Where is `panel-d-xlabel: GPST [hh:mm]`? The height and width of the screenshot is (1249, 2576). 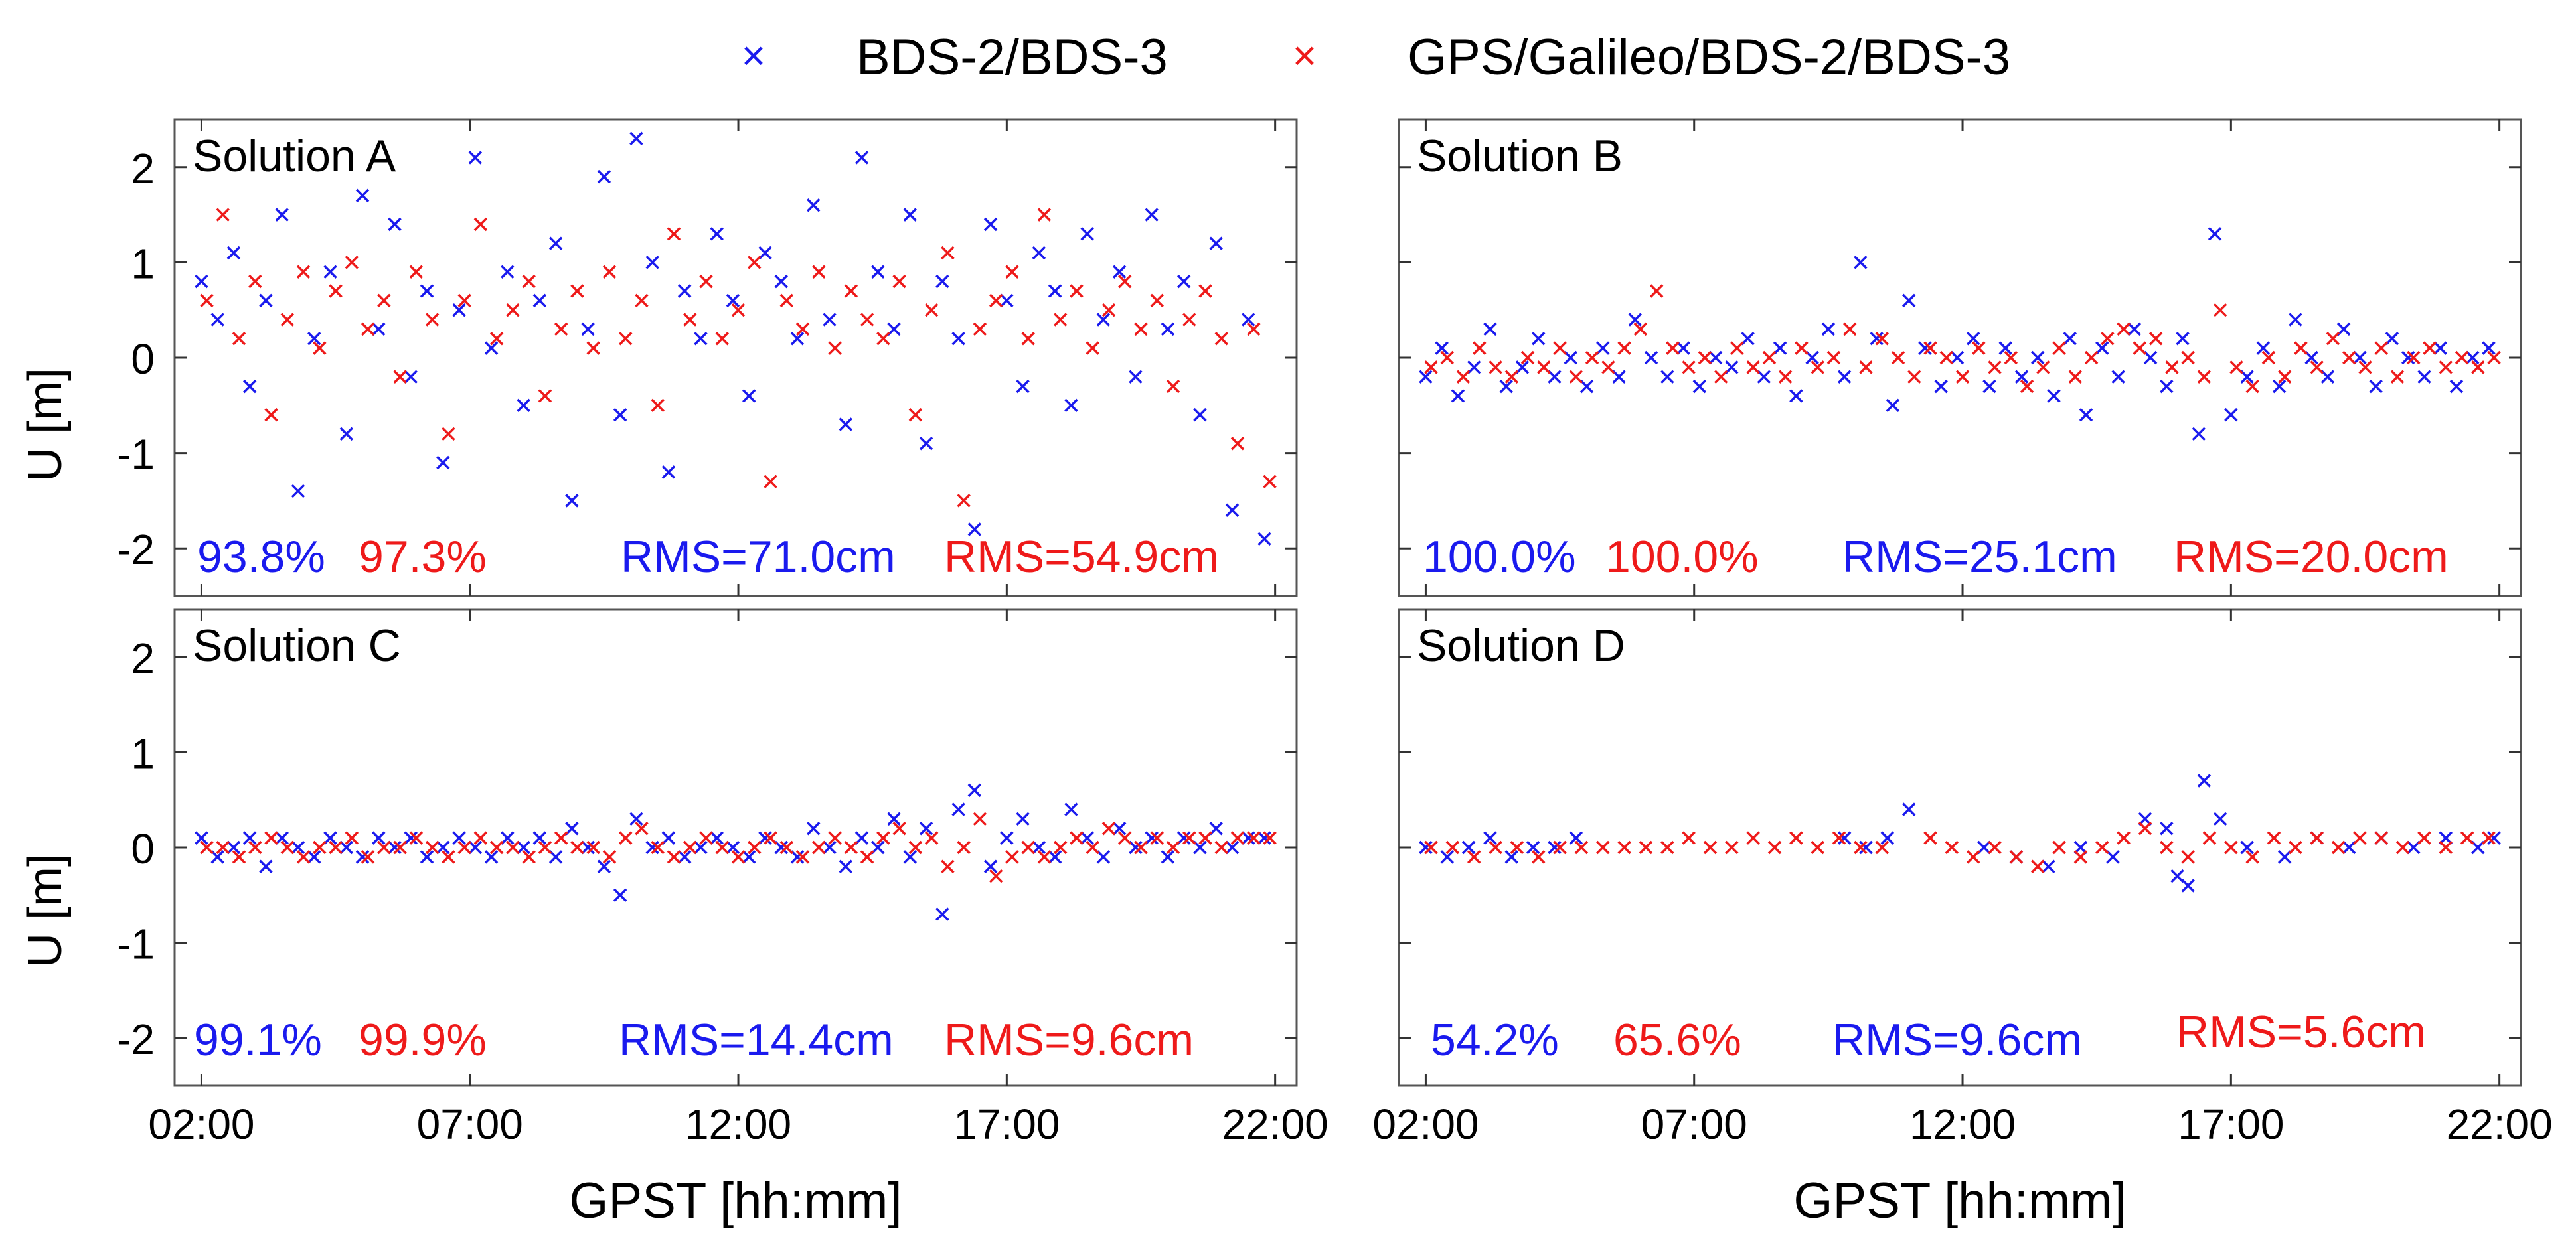 panel-d-xlabel: GPST [hh:mm] is located at coordinates (1959, 1201).